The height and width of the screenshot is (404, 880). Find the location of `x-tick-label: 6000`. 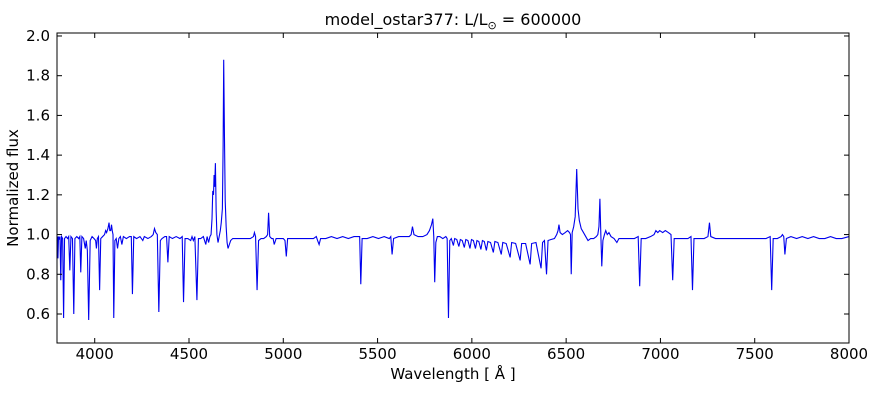

x-tick-label: 6000 is located at coordinates (472, 354).